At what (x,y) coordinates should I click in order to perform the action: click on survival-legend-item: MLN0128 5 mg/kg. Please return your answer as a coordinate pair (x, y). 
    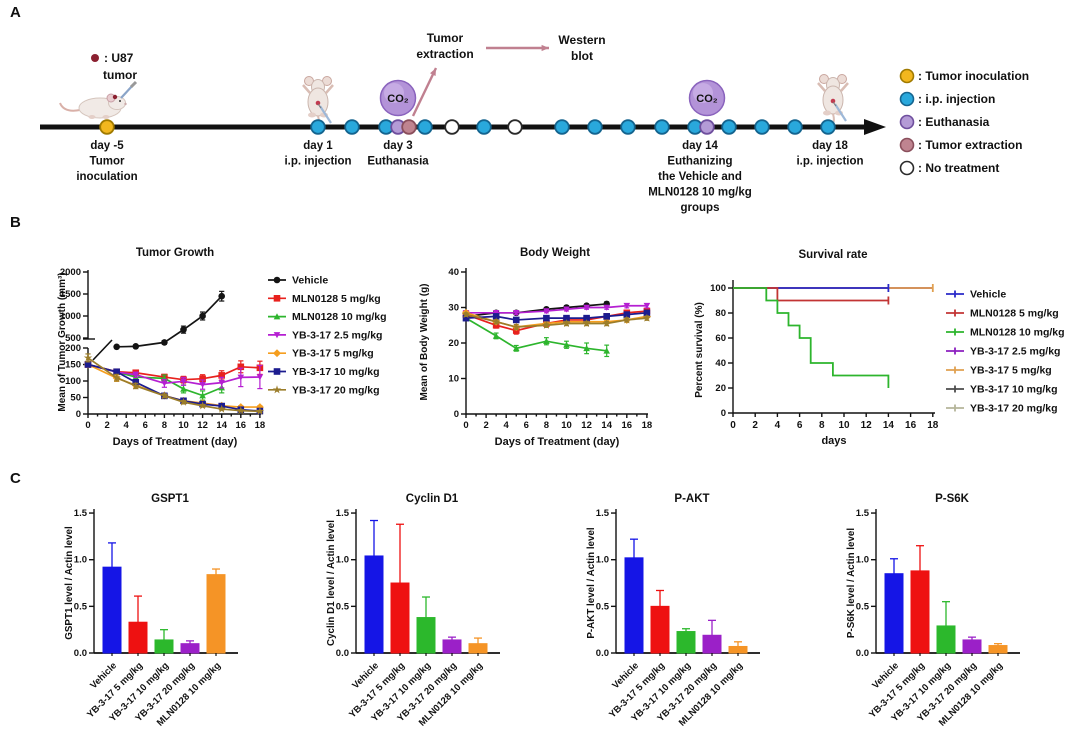
    Looking at the image, I should click on (1002, 314).